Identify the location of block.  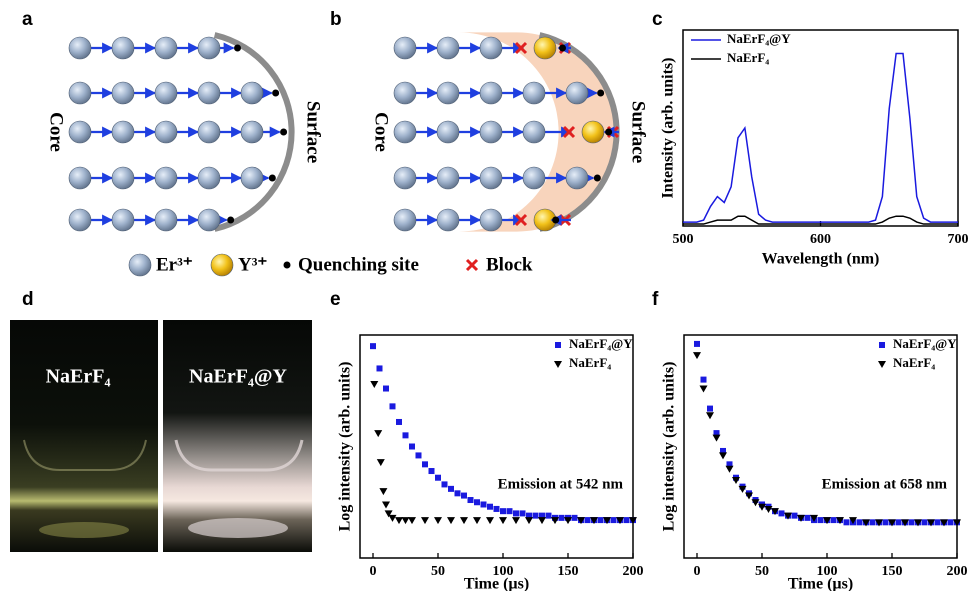
(521, 220).